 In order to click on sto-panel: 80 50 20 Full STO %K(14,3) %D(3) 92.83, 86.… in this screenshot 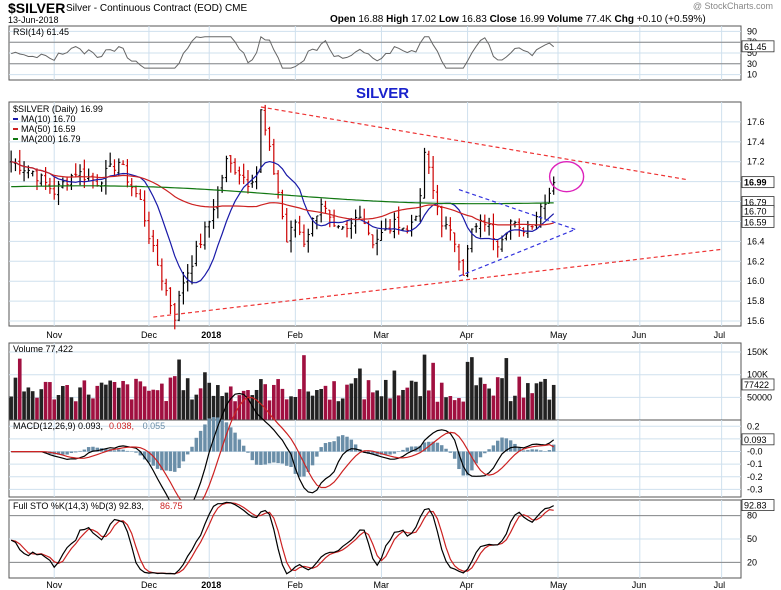, I will do `click(391, 539)`.